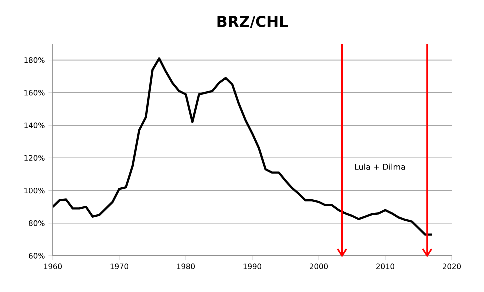 This screenshot has height=292, width=484. Describe the element at coordinates (253, 22) in the screenshot. I see `chart-title: BRZ/CHL` at that location.